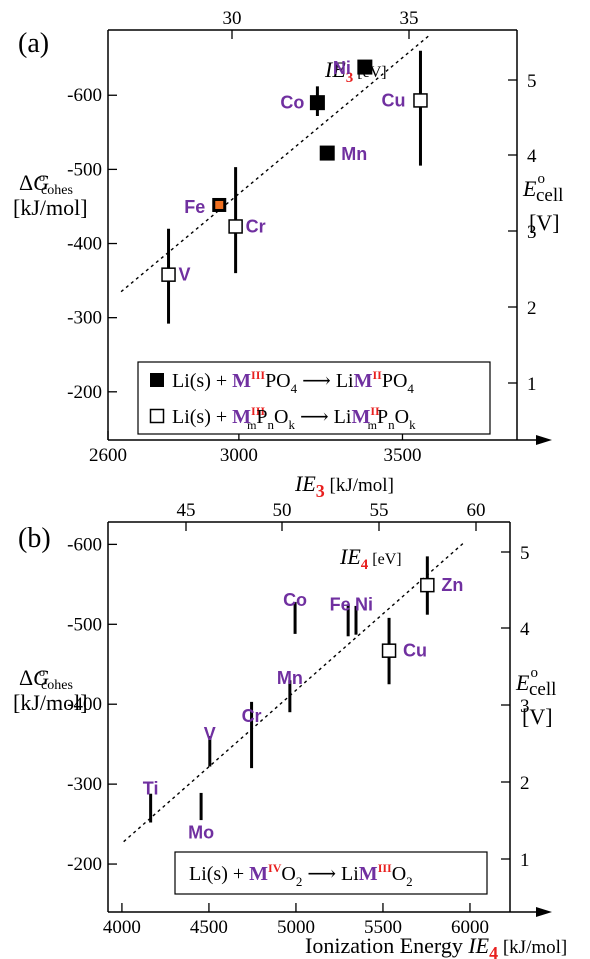 This screenshot has height=959, width=590. Describe the element at coordinates (209, 927) in the screenshot. I see `x-tick-label: 4500` at that location.